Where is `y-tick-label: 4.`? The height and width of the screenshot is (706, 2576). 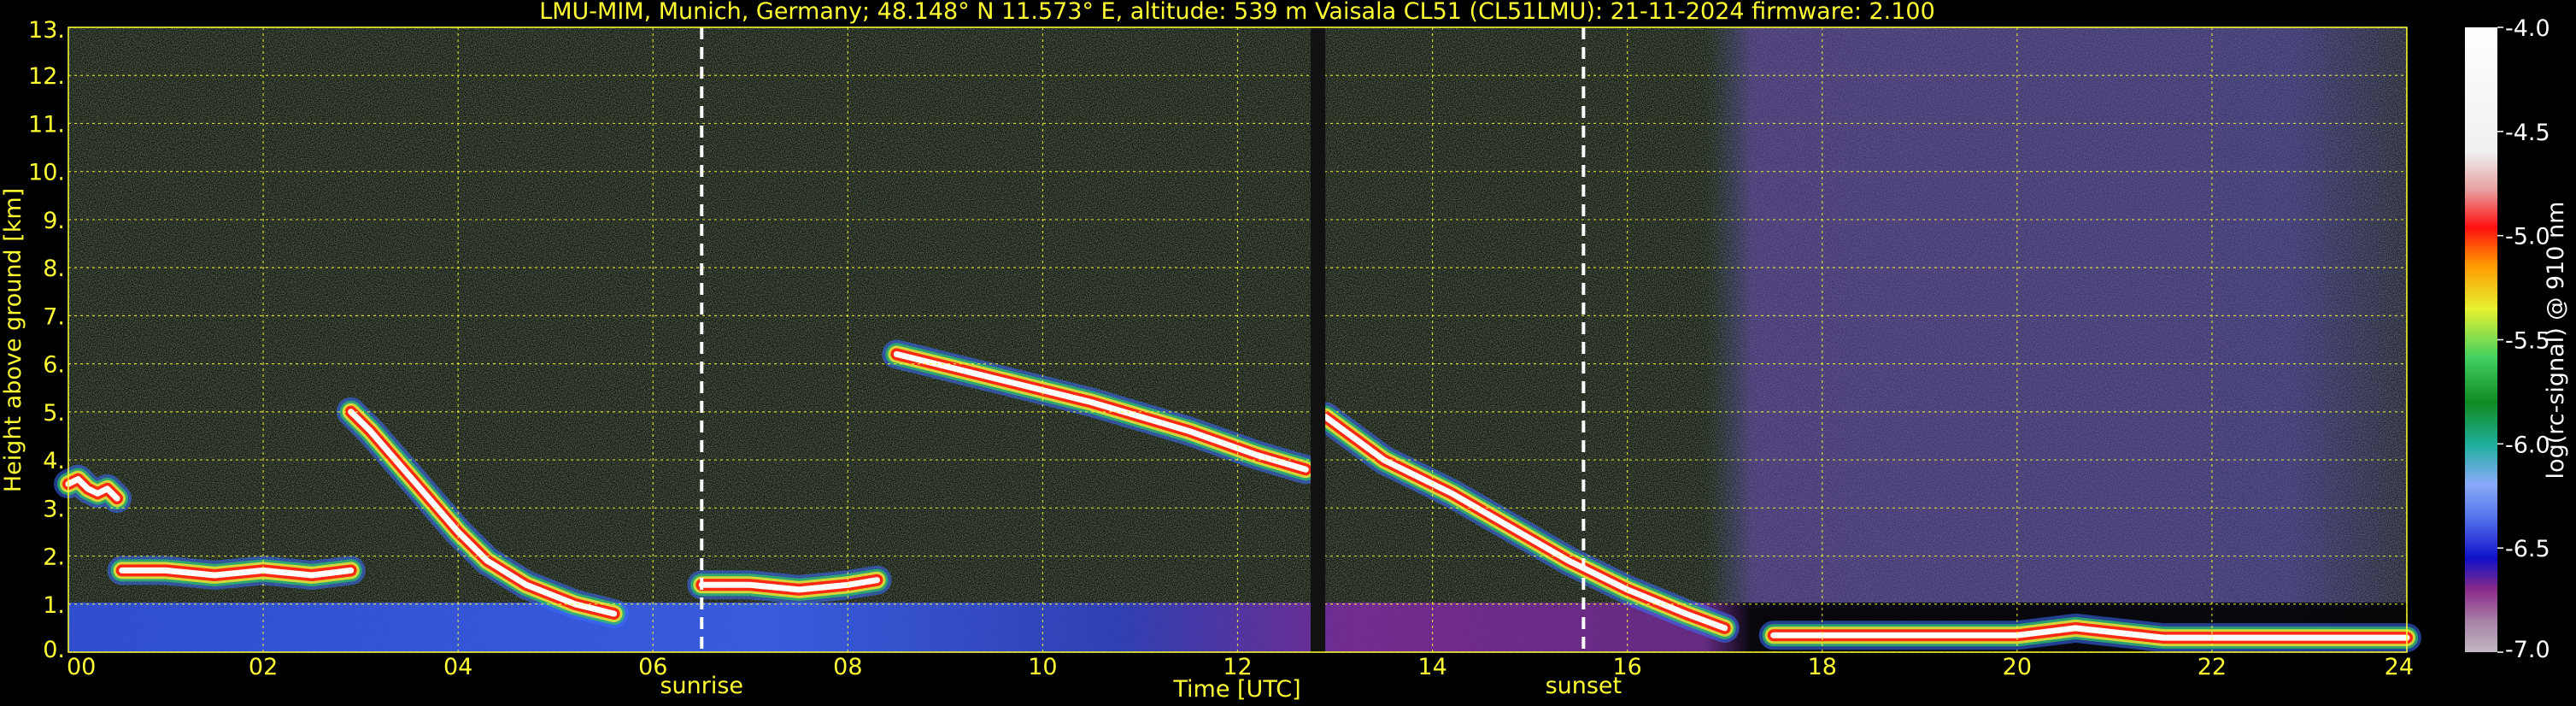
y-tick-label: 4. is located at coordinates (54, 461).